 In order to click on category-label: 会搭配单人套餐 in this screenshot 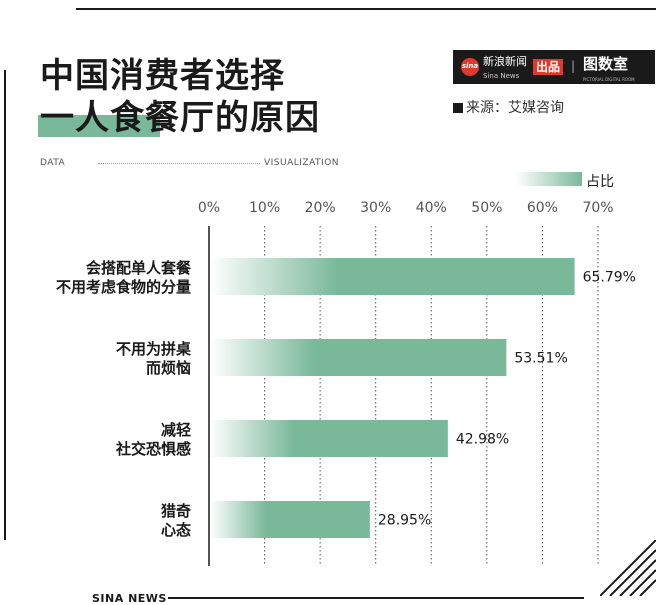, I will do `click(139, 268)`.